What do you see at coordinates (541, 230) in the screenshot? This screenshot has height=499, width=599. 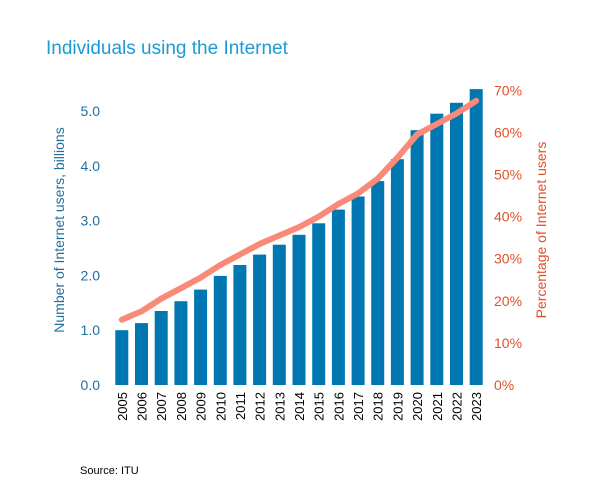 I see `y-axis-title-right: Percentage of Internet users` at bounding box center [541, 230].